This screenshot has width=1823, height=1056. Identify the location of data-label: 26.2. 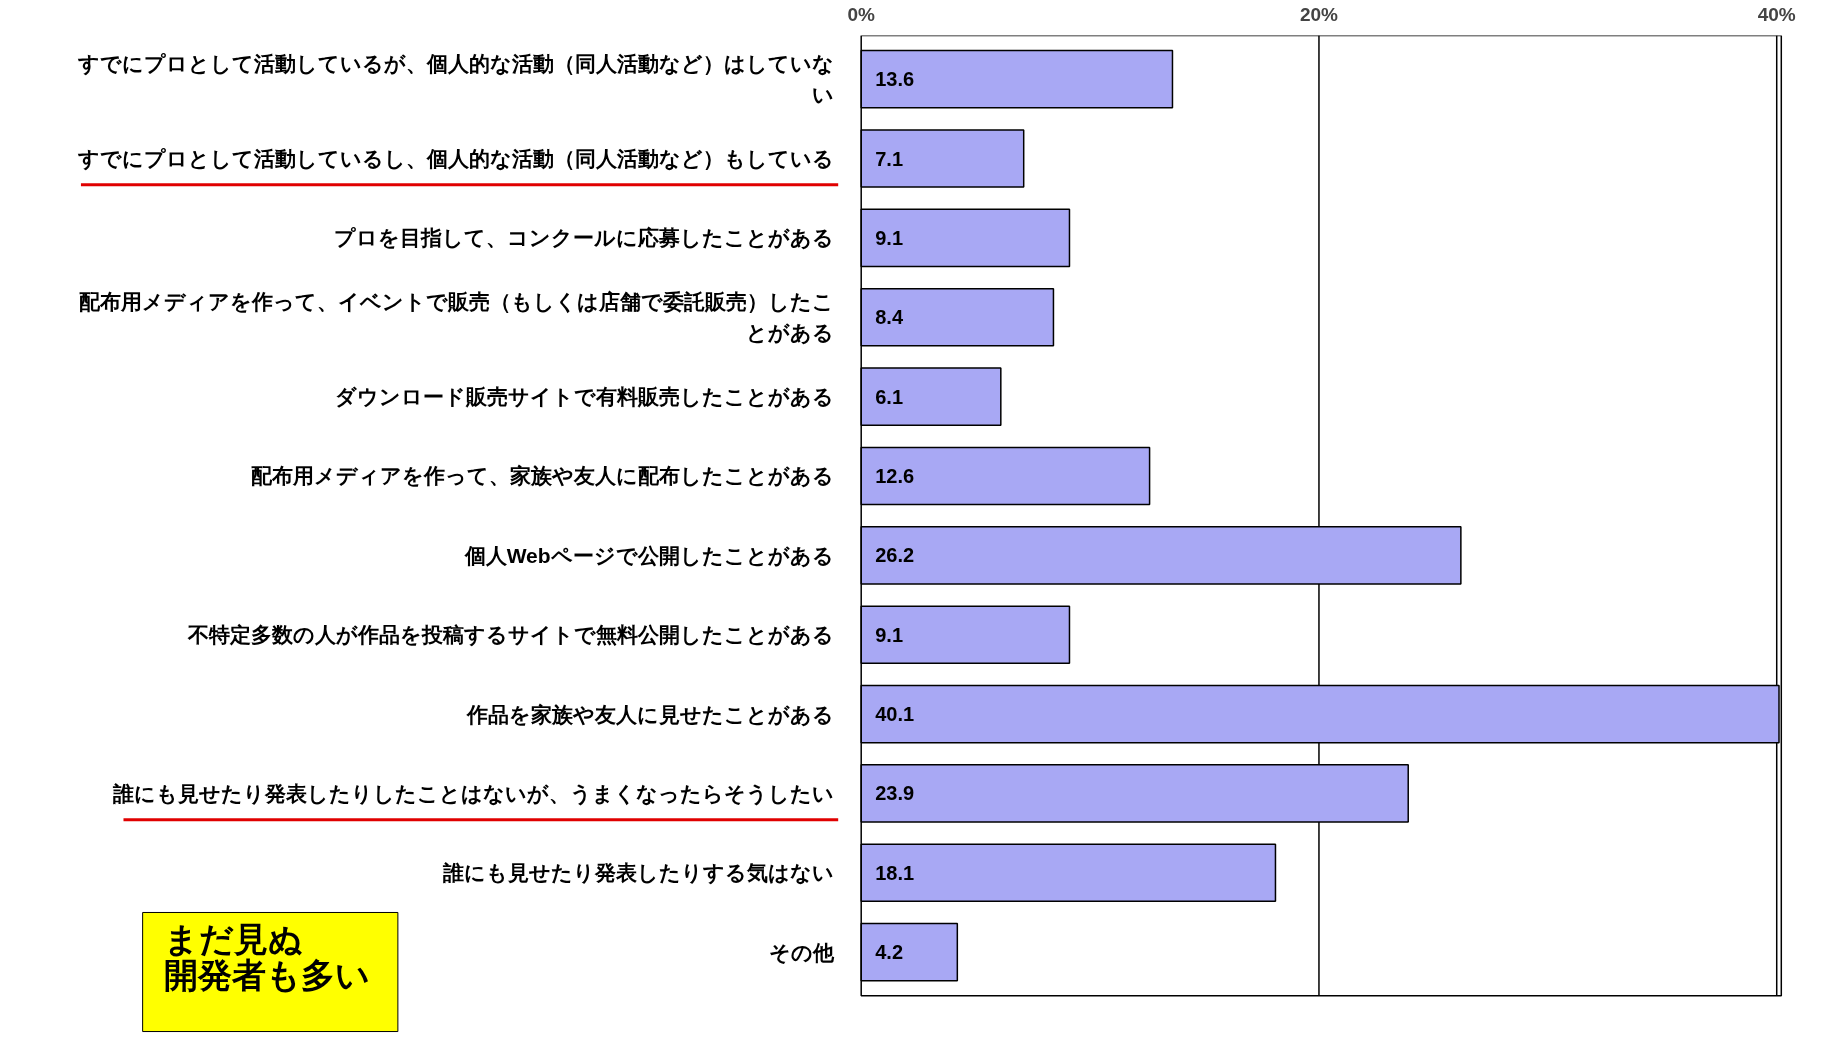
(895, 555).